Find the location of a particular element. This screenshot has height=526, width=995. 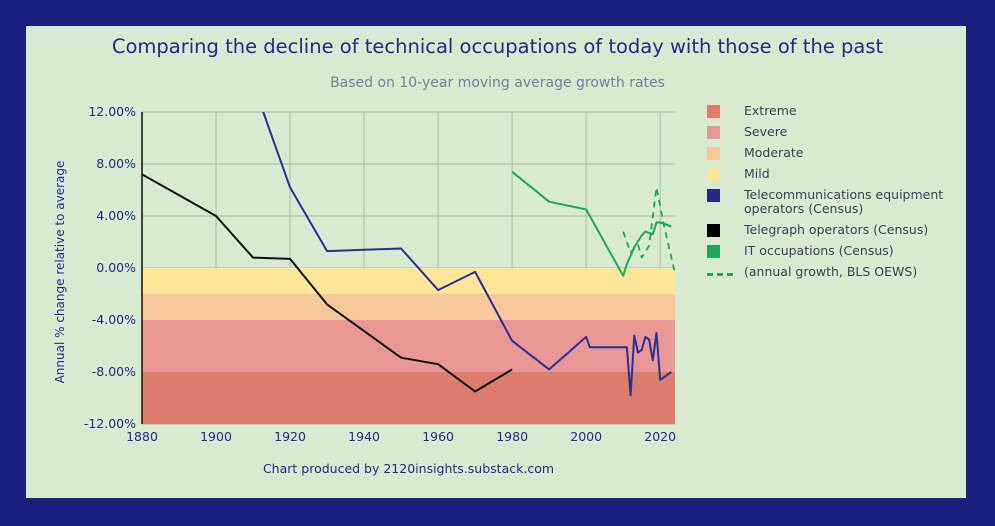

y-tick-label: -8.00% is located at coordinates (114, 371).